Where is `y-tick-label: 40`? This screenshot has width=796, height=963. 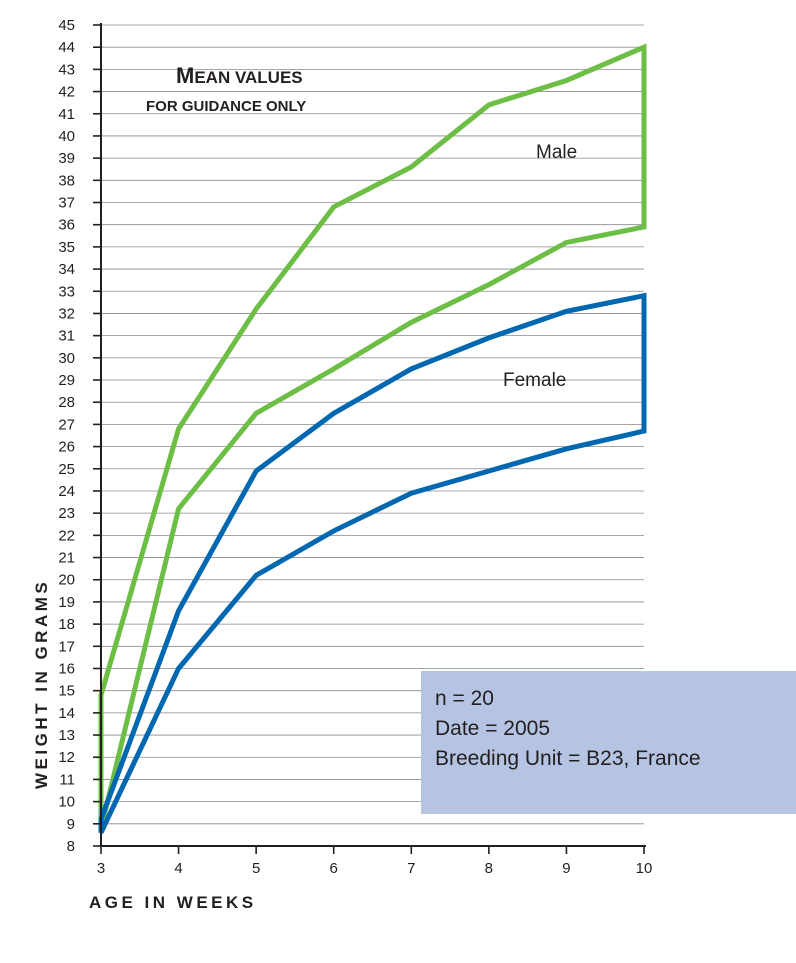
y-tick-label: 40 is located at coordinates (66, 136).